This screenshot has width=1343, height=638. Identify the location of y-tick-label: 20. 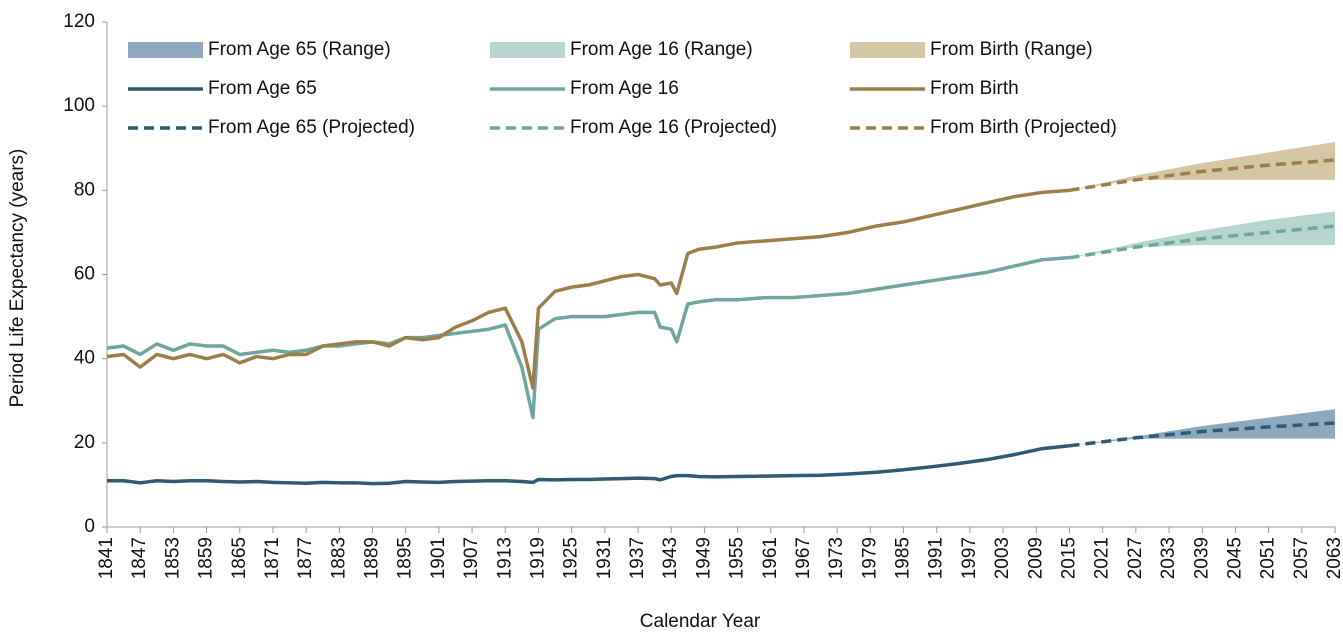
(84, 442).